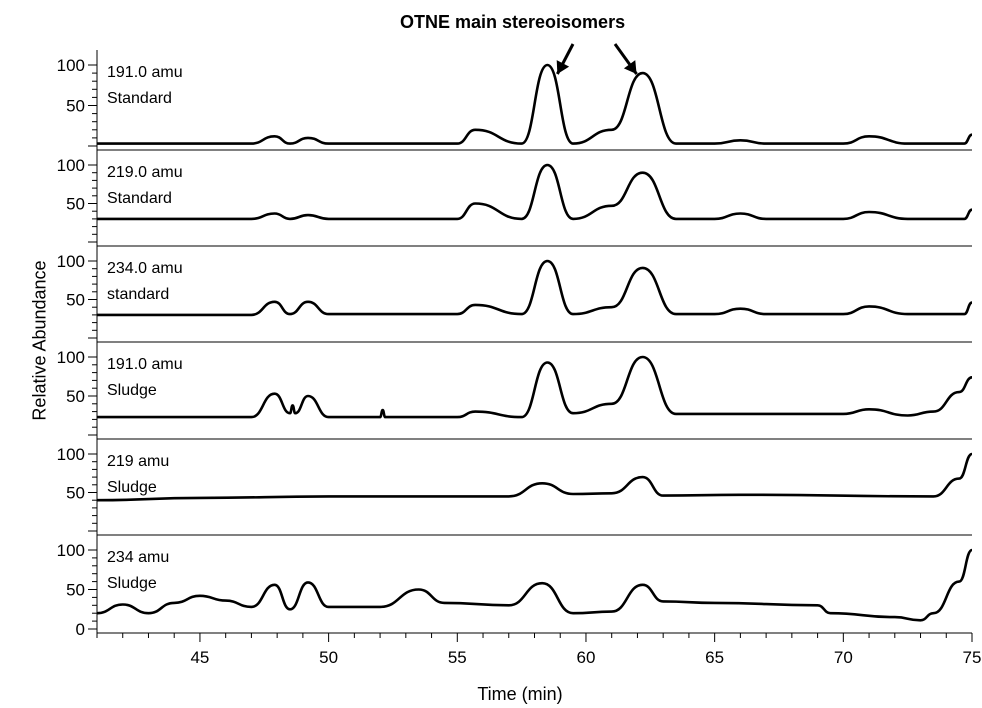  What do you see at coordinates (586, 657) in the screenshot?
I see `x-tick-label: 60` at bounding box center [586, 657].